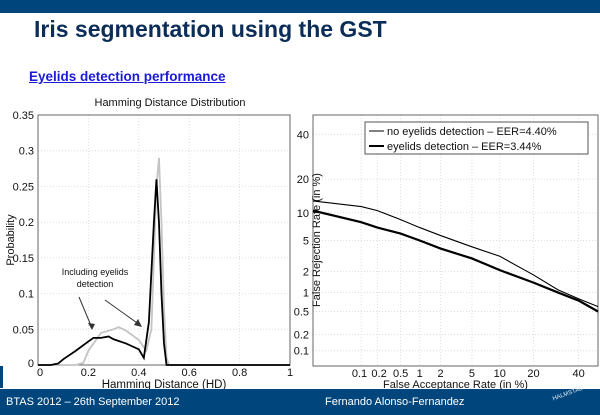 This screenshot has height=415, width=600. Describe the element at coordinates (23, 259) in the screenshot. I see `hd-y-tick: 0.15` at that location.